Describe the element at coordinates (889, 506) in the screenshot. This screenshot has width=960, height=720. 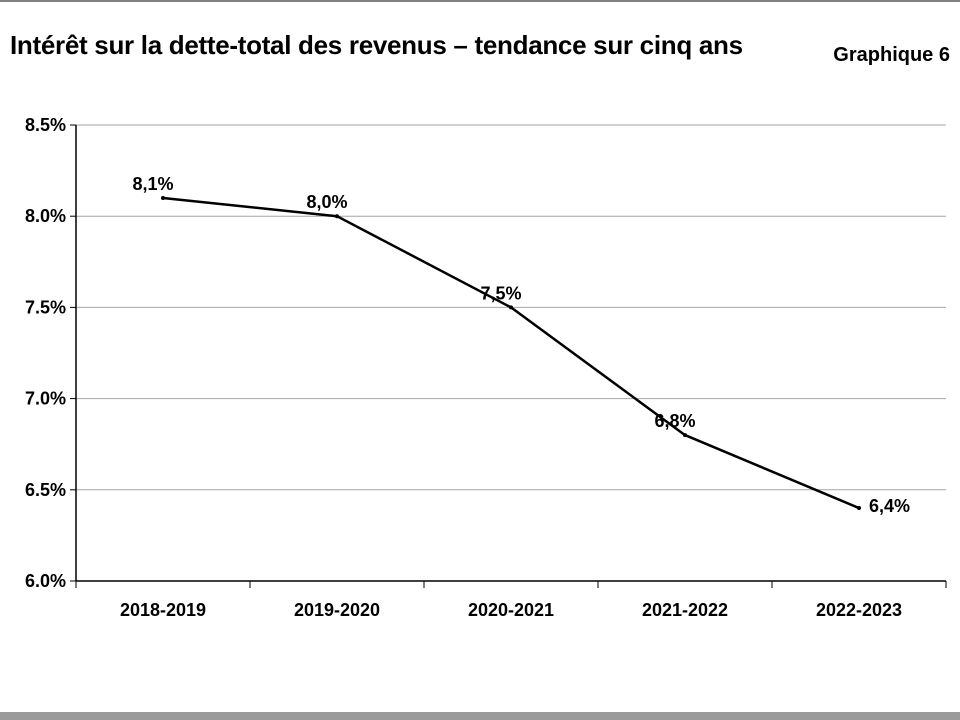
I see `data-label: 6,4%` at that location.